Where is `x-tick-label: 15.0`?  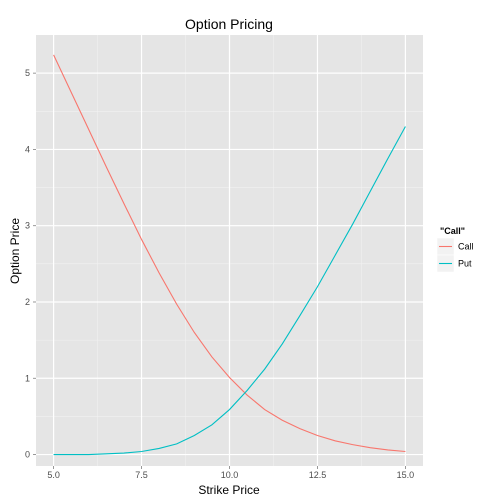 x-tick-label: 15.0 is located at coordinates (406, 475).